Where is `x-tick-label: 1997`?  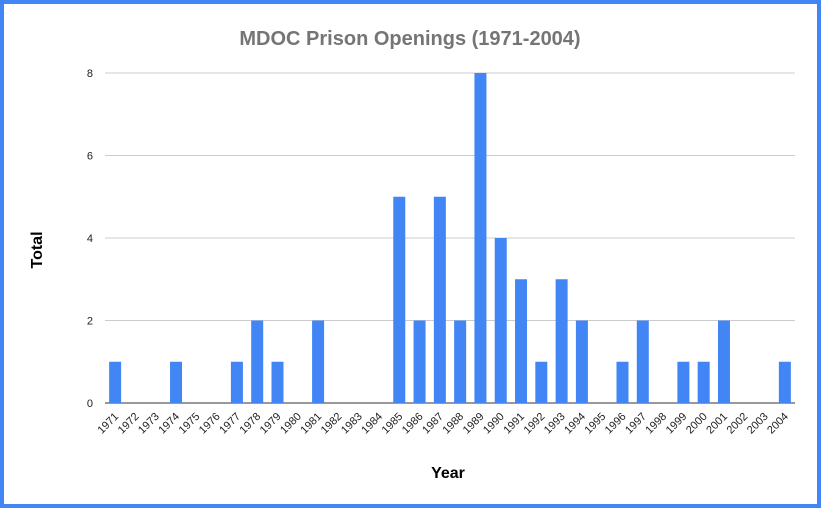 x-tick-label: 1997 is located at coordinates (636, 424).